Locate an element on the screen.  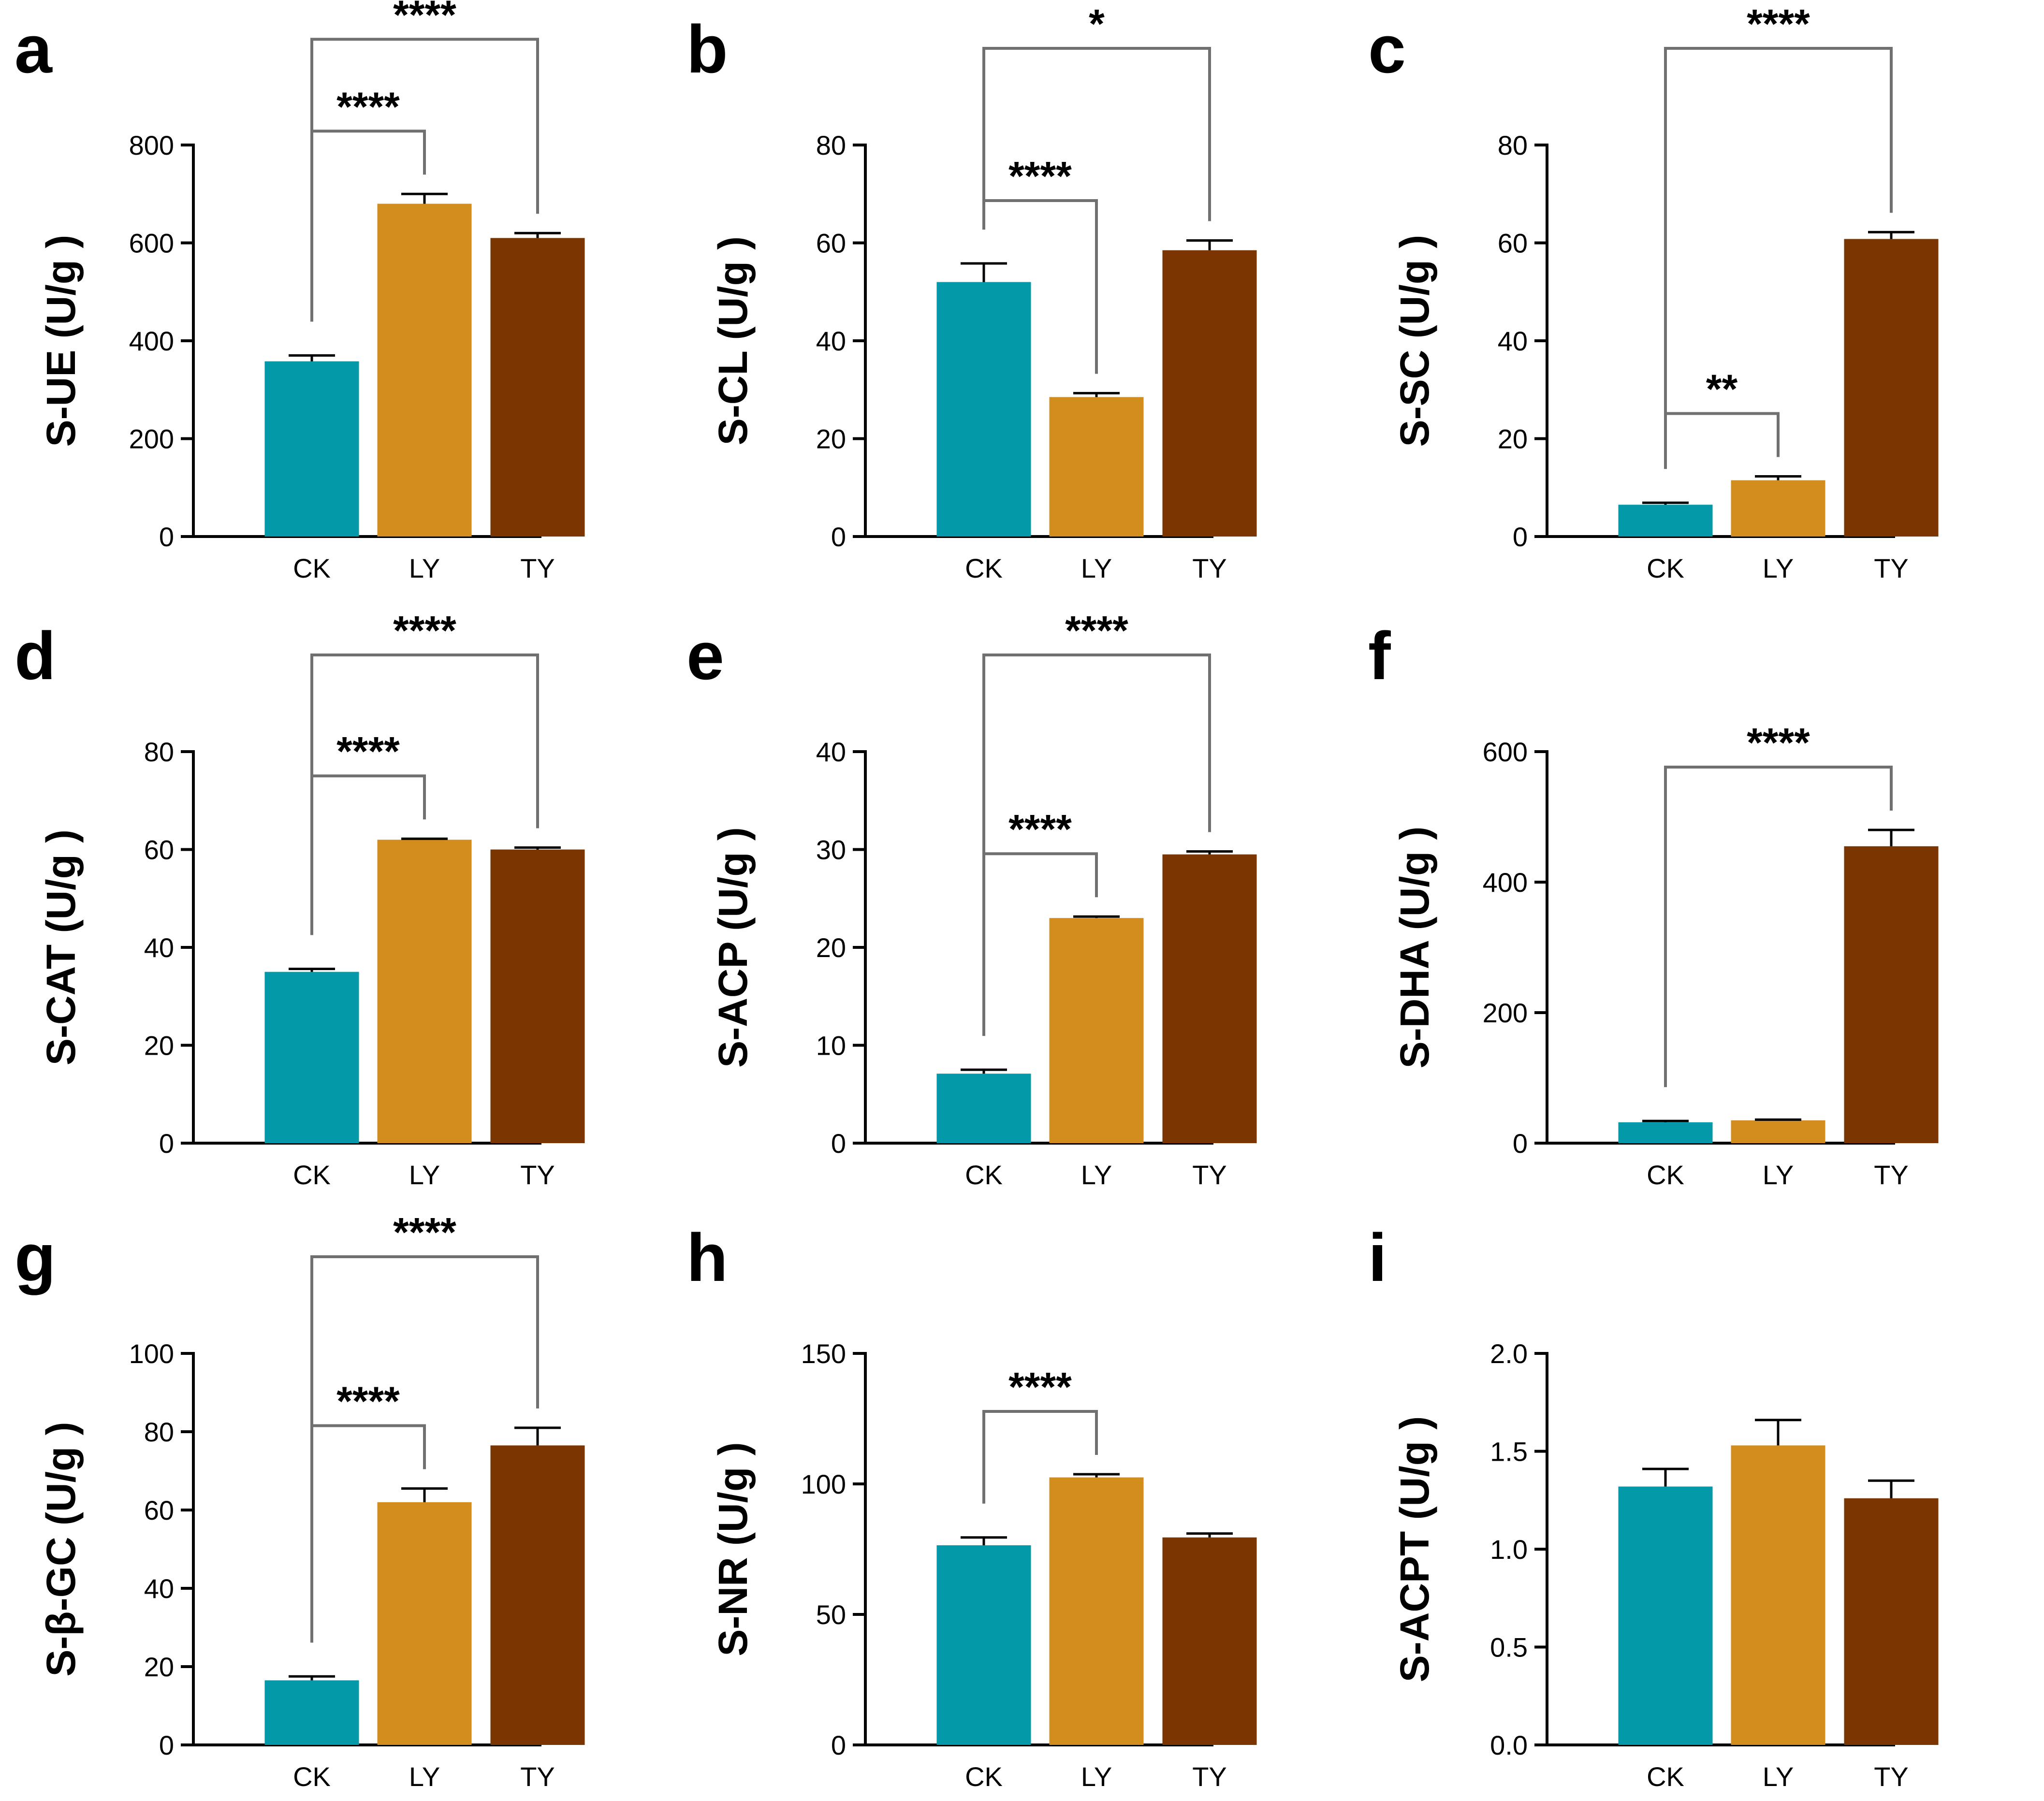
y-axis-title: S-ACP (U/g ) is located at coordinates (733, 947).